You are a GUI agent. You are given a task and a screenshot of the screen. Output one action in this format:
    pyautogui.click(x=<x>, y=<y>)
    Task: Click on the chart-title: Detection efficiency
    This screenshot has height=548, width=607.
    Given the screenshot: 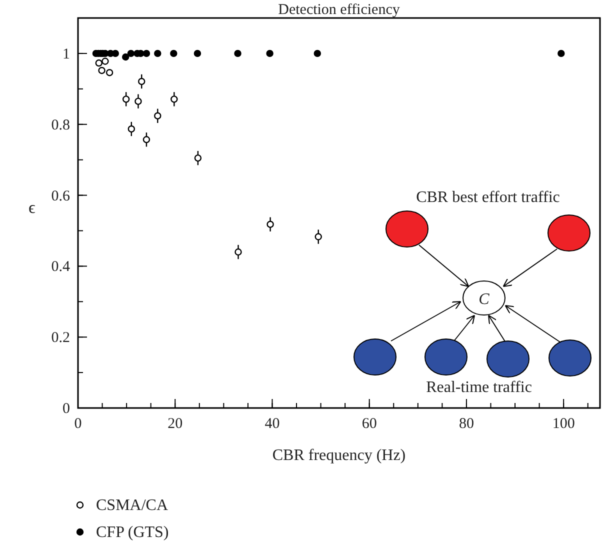 What is the action you would take?
    pyautogui.click(x=339, y=10)
    